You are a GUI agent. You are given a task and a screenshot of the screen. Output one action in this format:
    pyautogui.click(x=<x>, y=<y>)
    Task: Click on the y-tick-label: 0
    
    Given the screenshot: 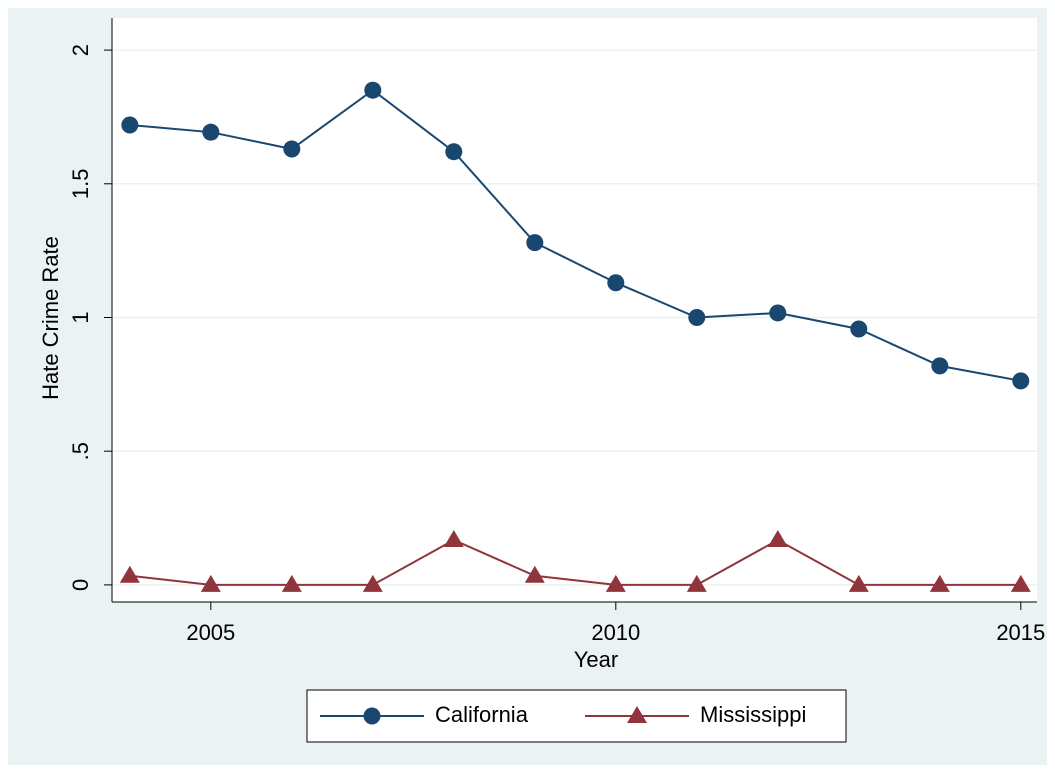 What is the action you would take?
    pyautogui.click(x=80, y=585)
    